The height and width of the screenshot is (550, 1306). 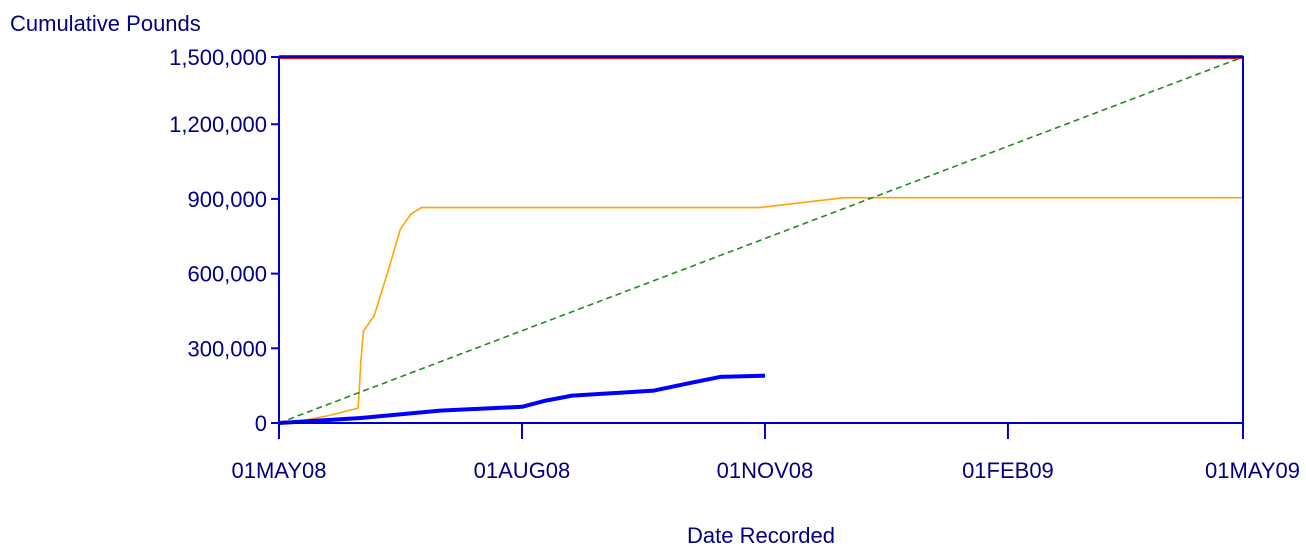 I want to click on y-axis-title: Cumulative Pounds, so click(x=105, y=23).